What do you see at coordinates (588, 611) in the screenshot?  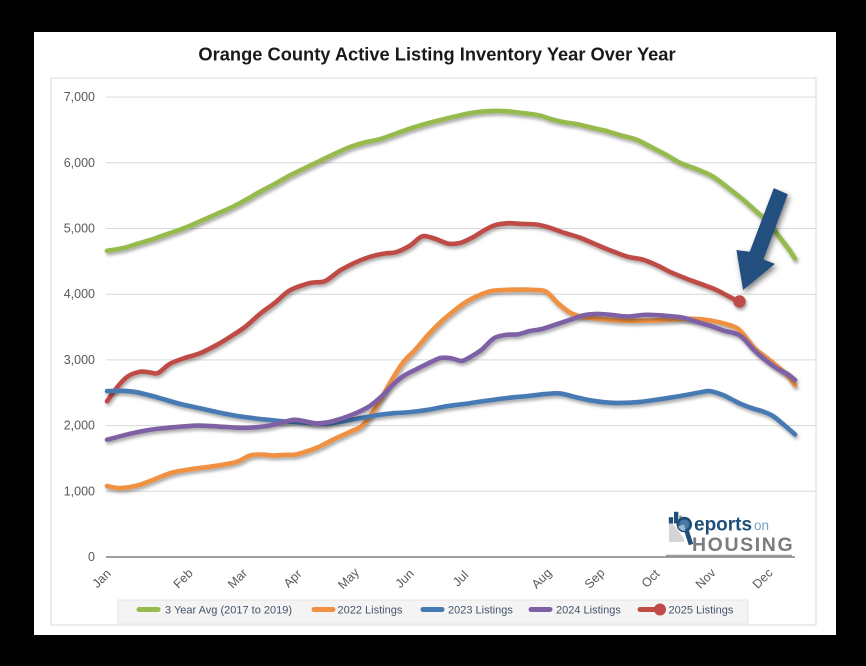 I see `svg-text: 2024 Listings` at bounding box center [588, 611].